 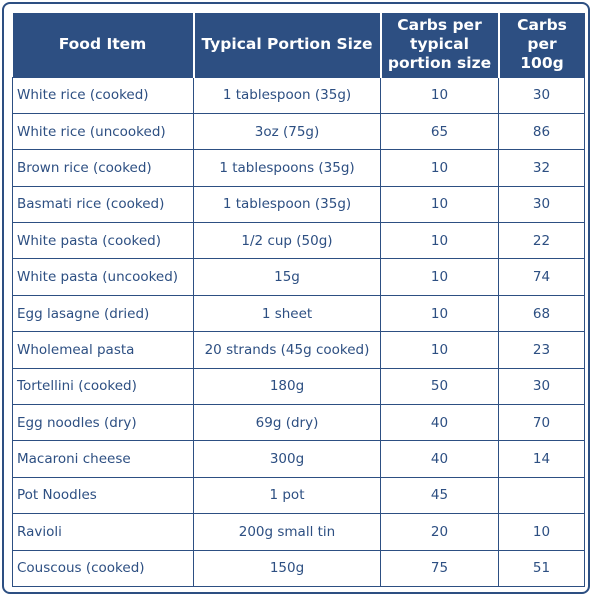 I want to click on cell-portion-size: 69g (dry), so click(x=287, y=423).